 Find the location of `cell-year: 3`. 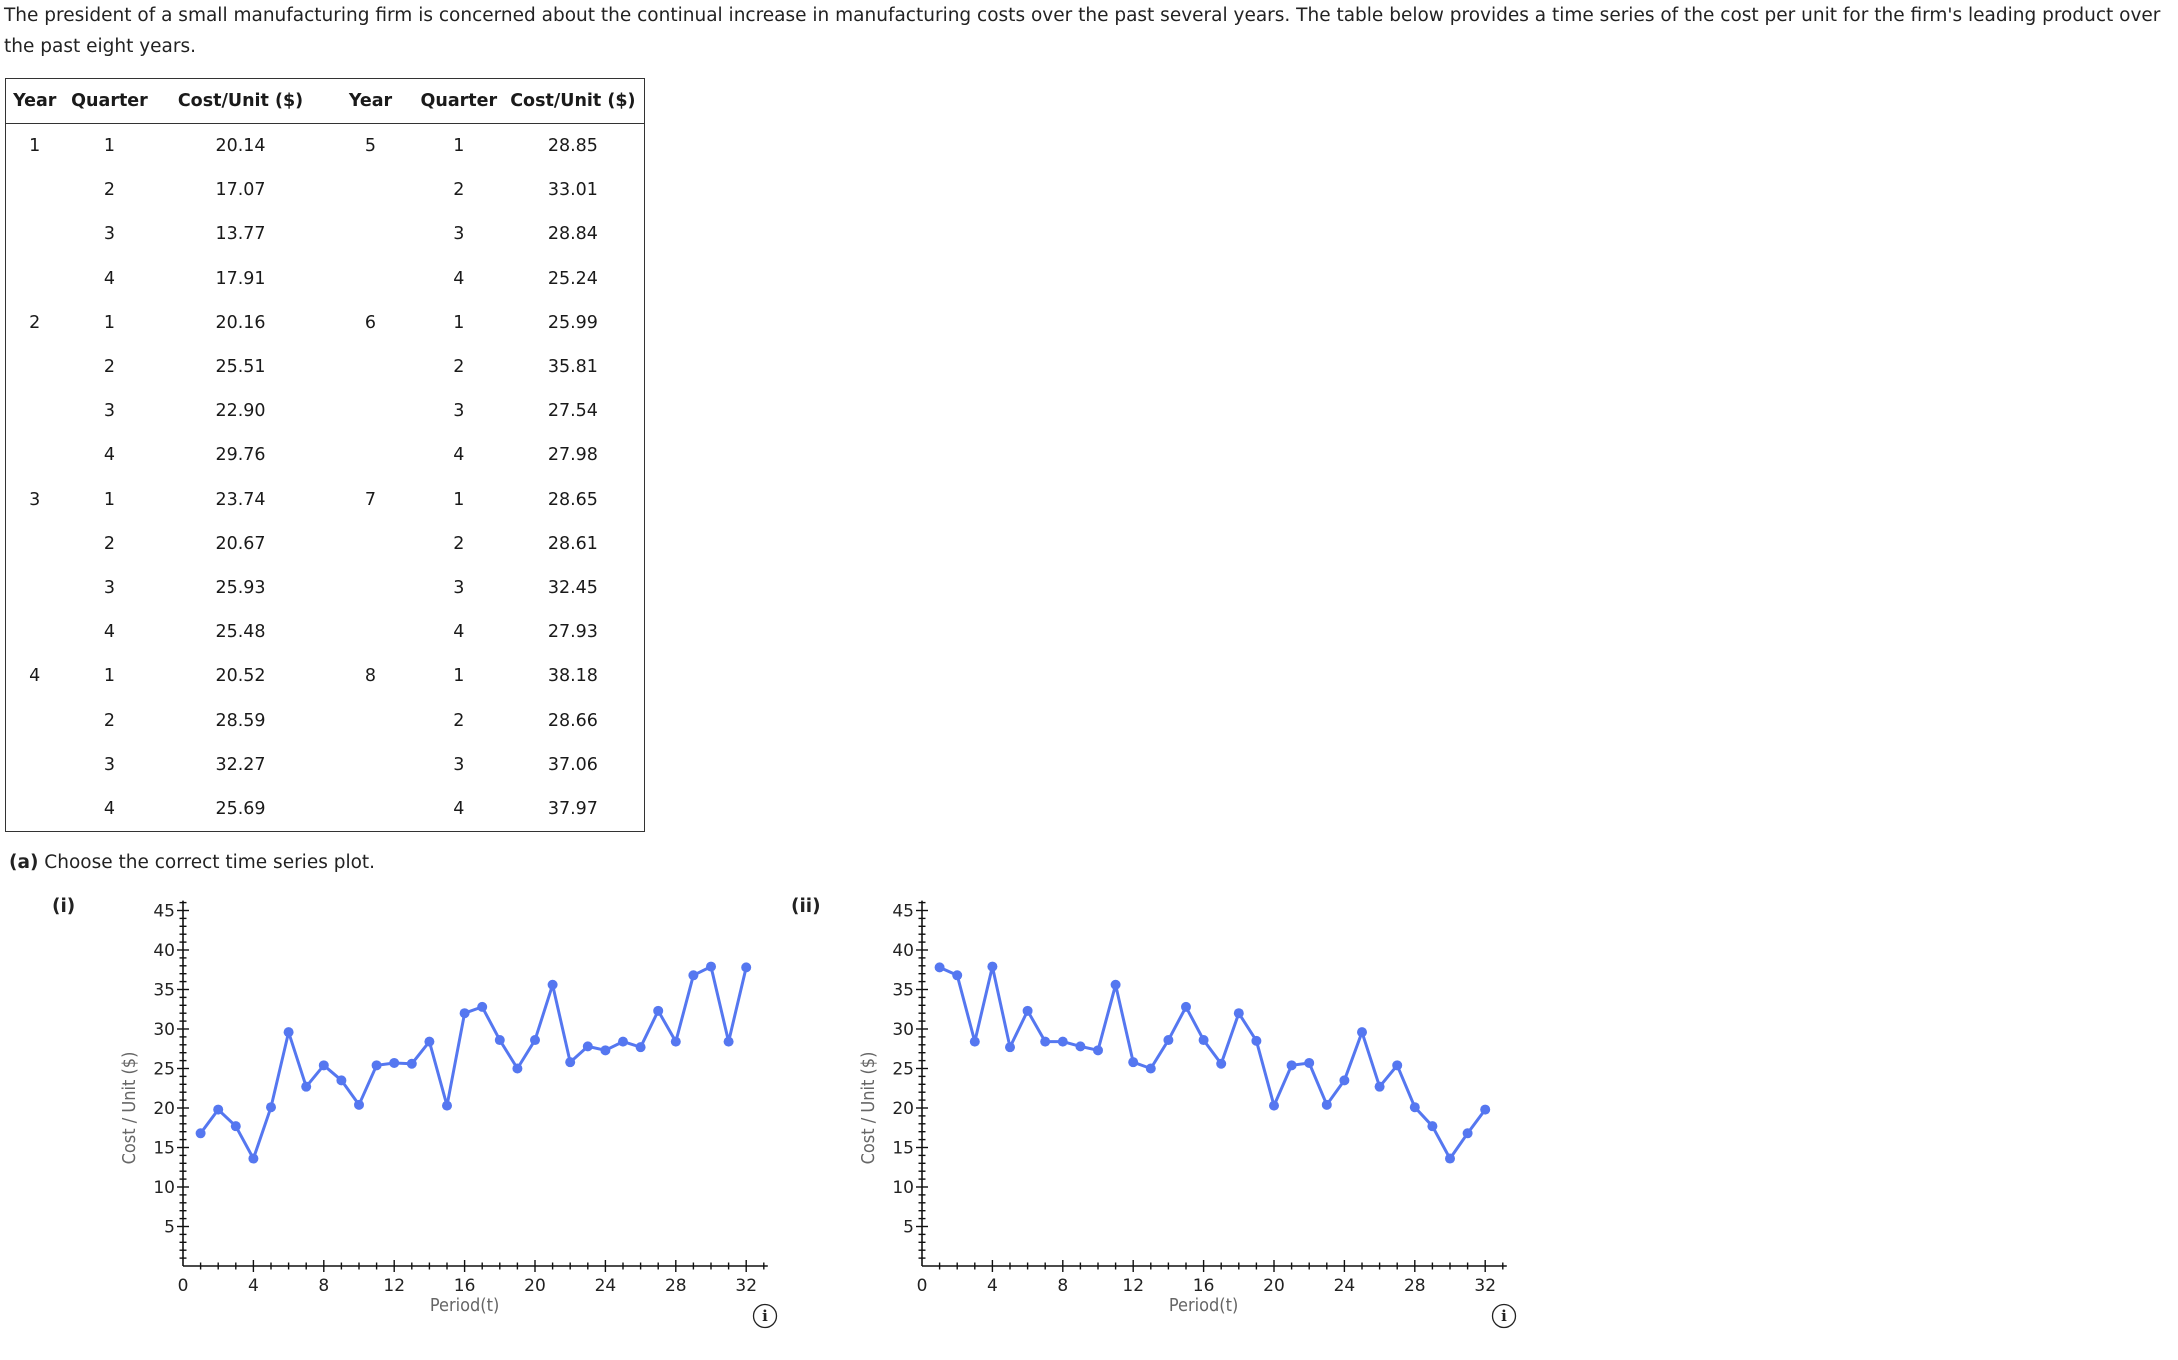

cell-year: 3 is located at coordinates (35, 499).